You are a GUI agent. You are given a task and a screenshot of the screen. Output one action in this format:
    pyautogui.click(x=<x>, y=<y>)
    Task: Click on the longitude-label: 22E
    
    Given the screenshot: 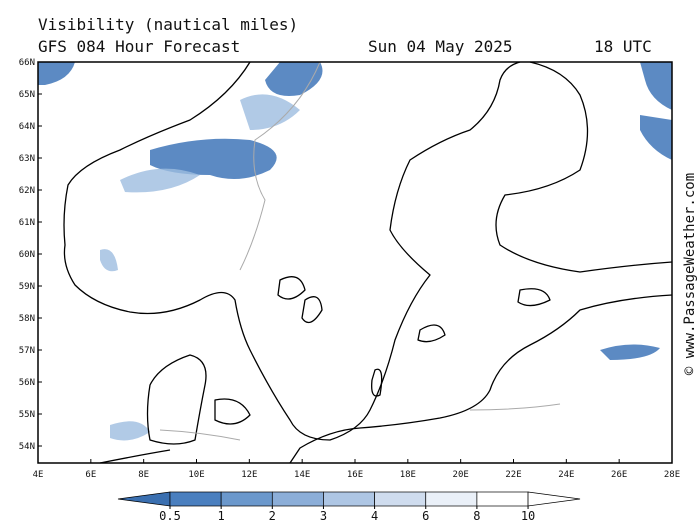 What is the action you would take?
    pyautogui.click(x=513, y=475)
    